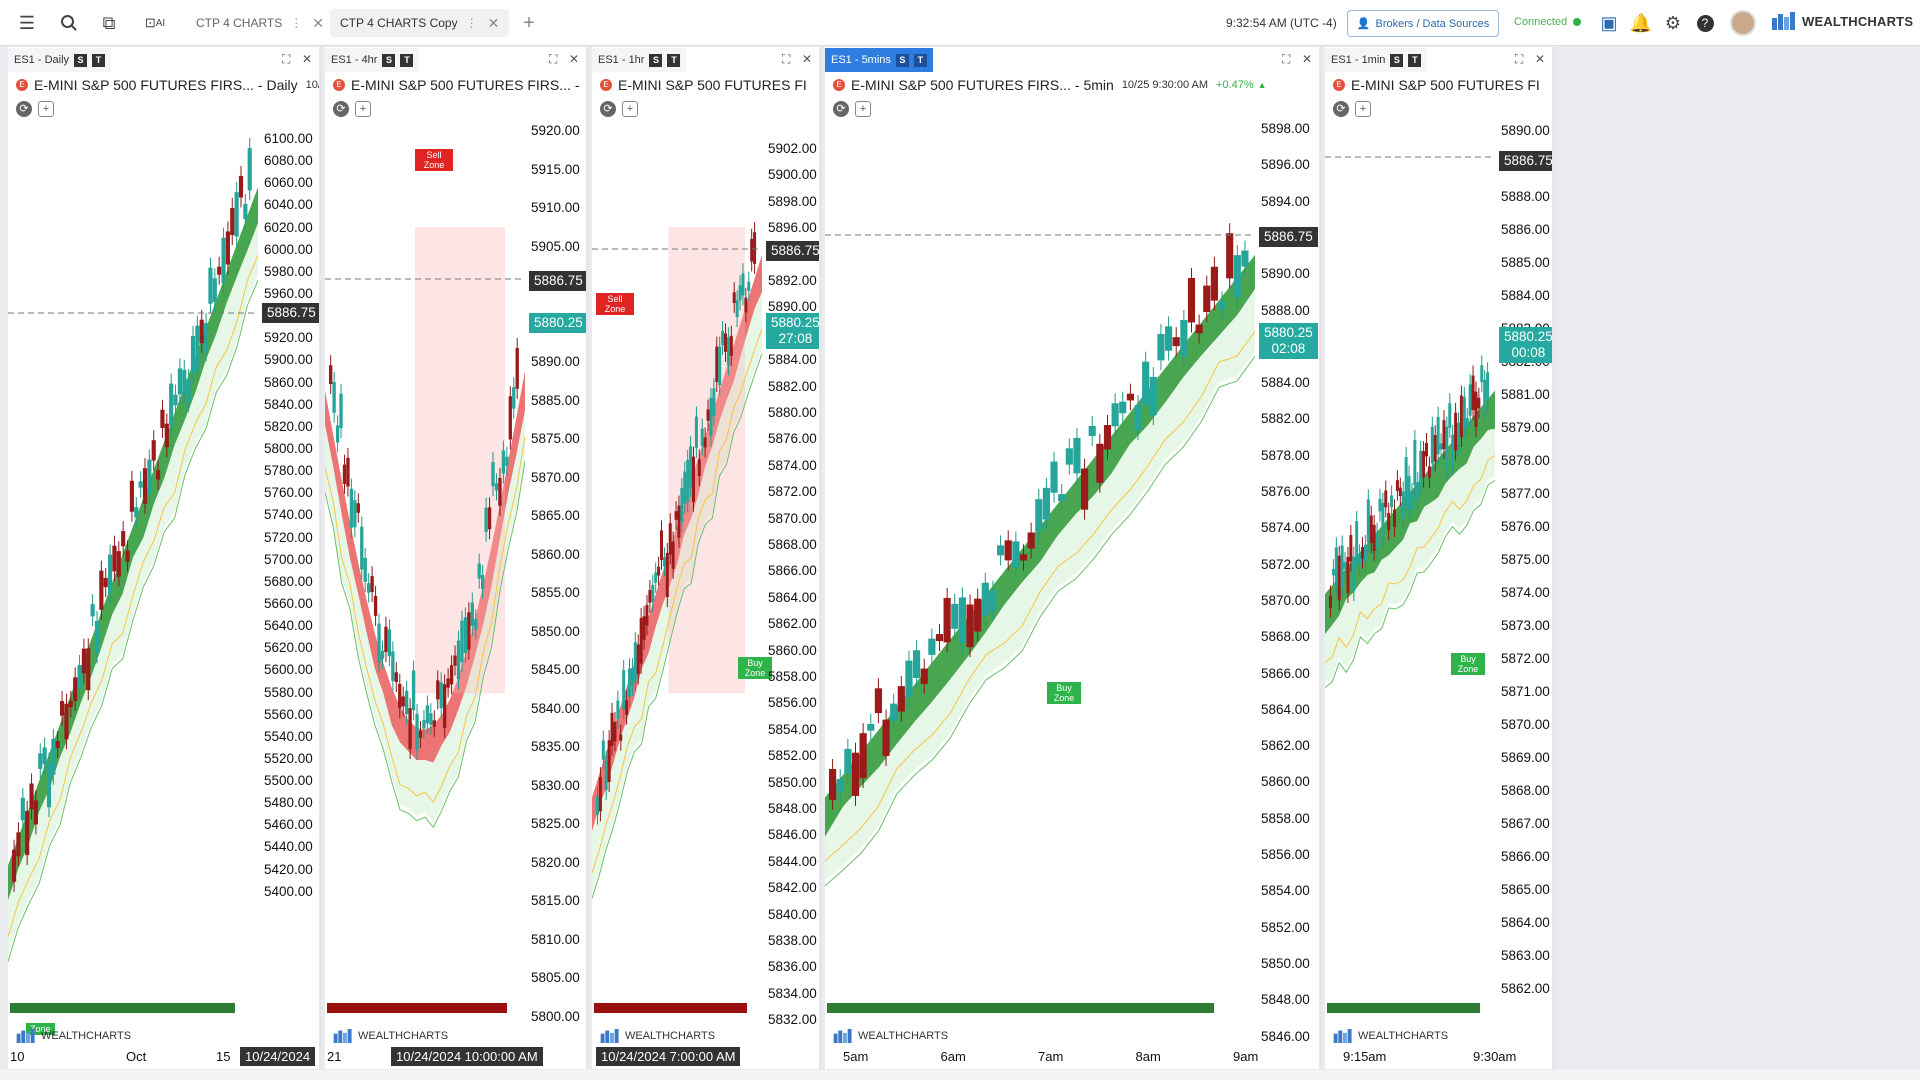  I want to click on signal-bar, so click(122, 1008).